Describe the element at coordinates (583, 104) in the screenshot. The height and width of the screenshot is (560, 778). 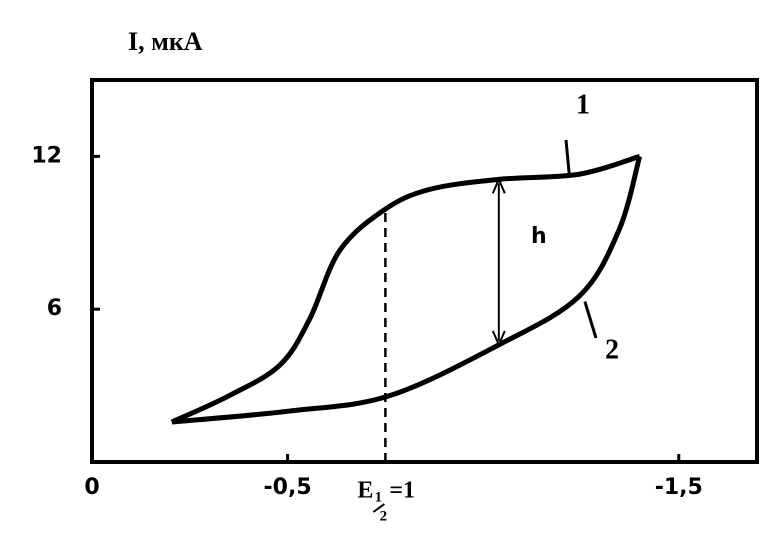
I see `curve-label: 1` at that location.